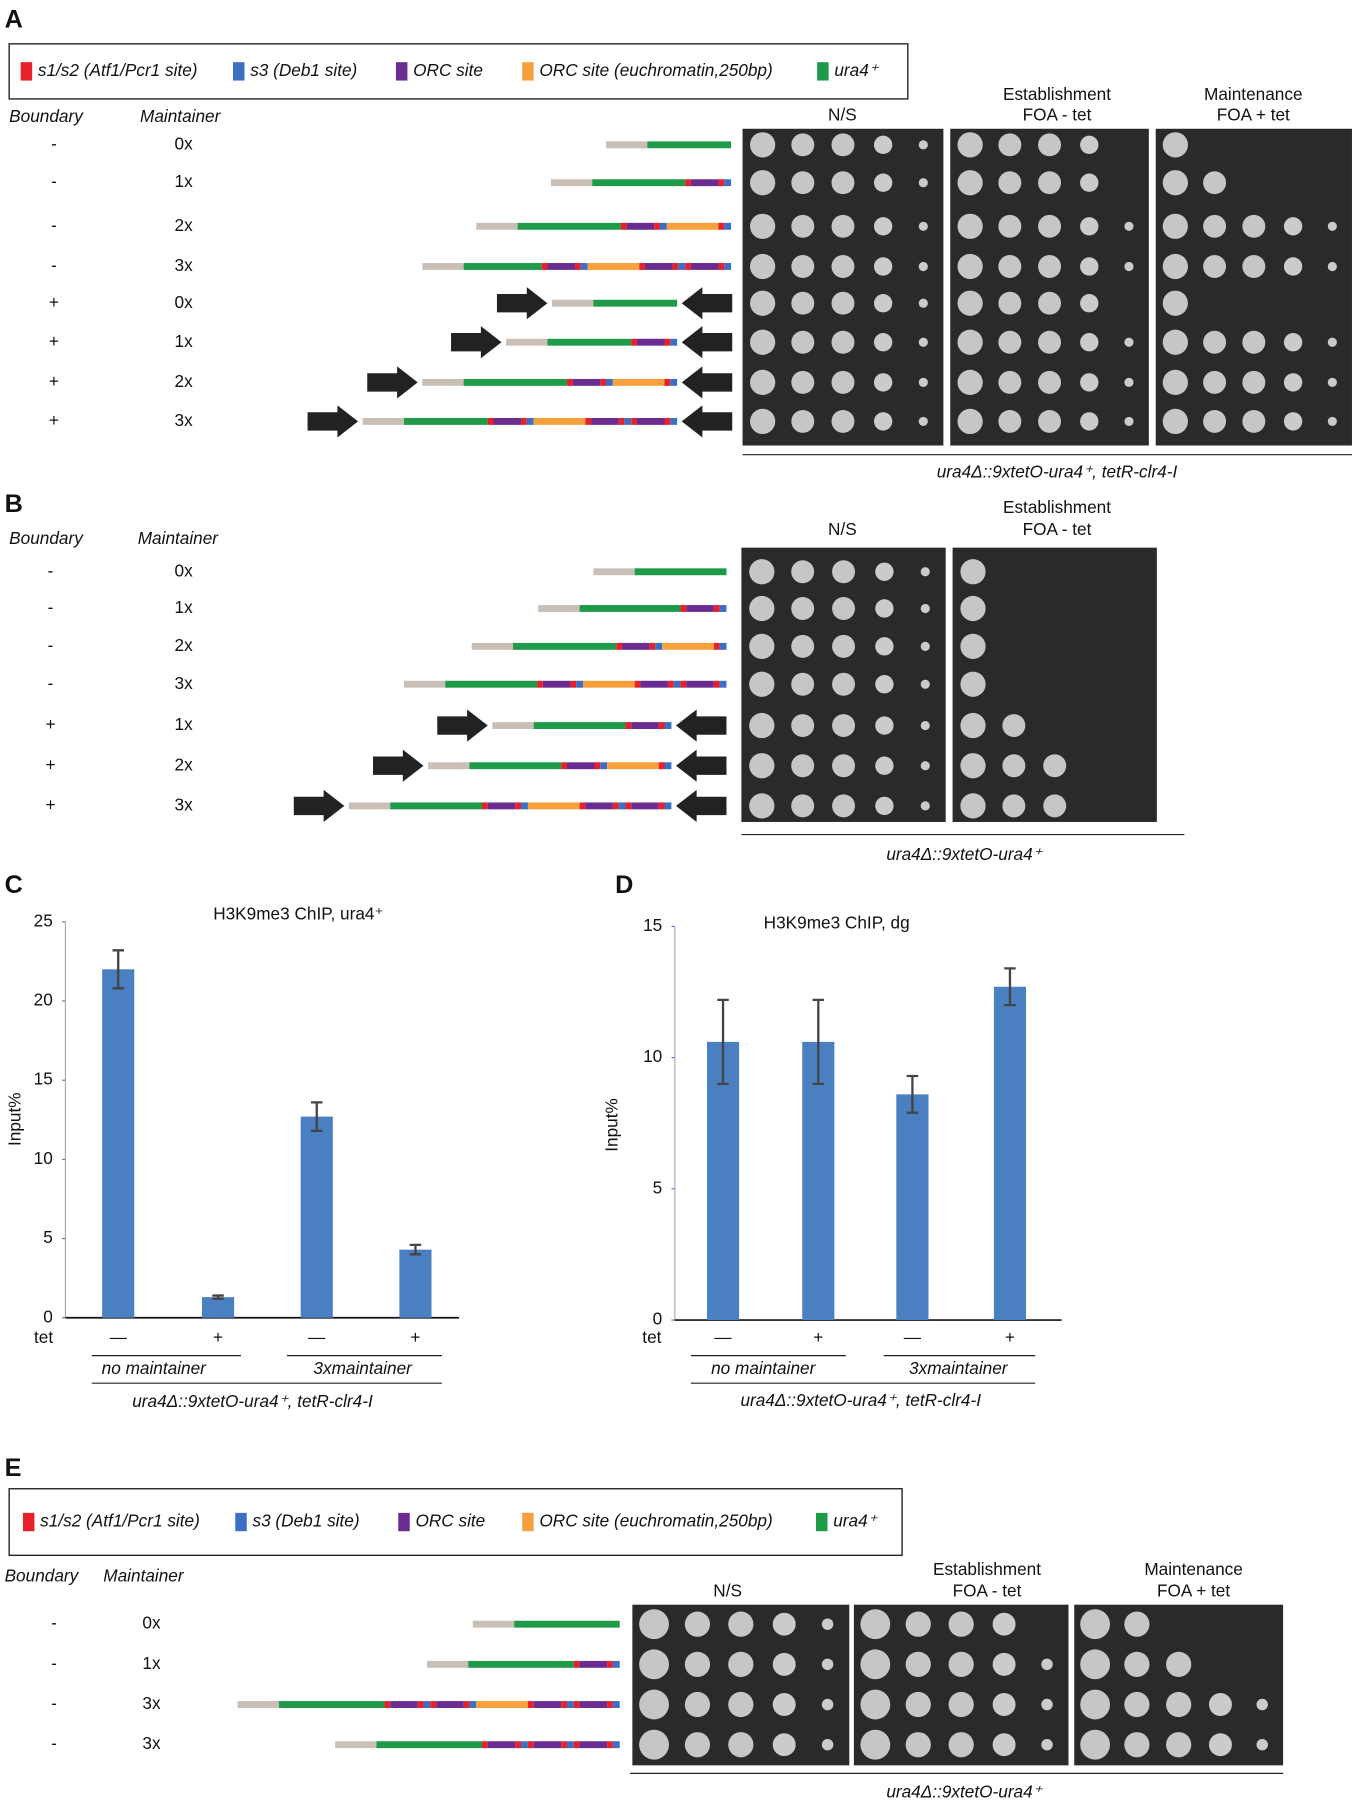  Describe the element at coordinates (184, 683) in the screenshot. I see `maintainer-value: 3x` at that location.